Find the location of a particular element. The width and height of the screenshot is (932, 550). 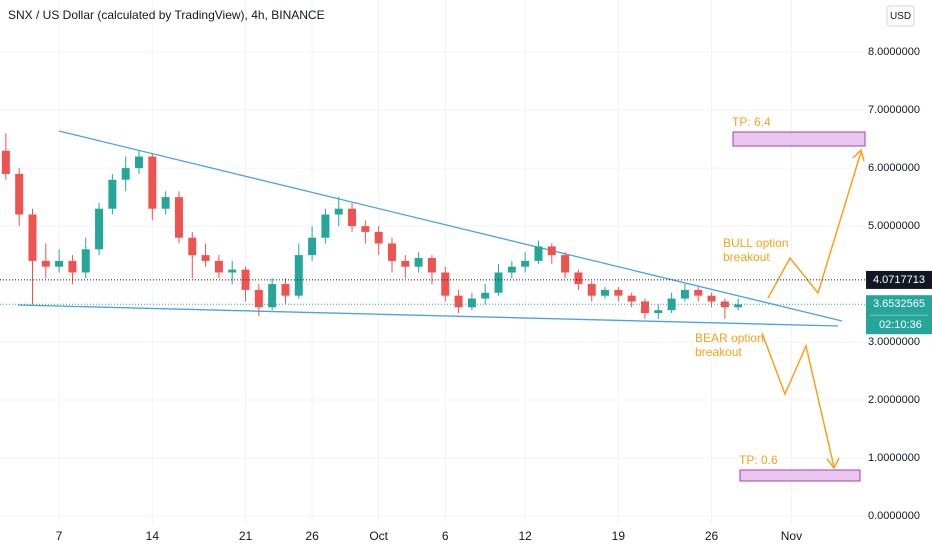

x-tick-label: 12 is located at coordinates (525, 536).